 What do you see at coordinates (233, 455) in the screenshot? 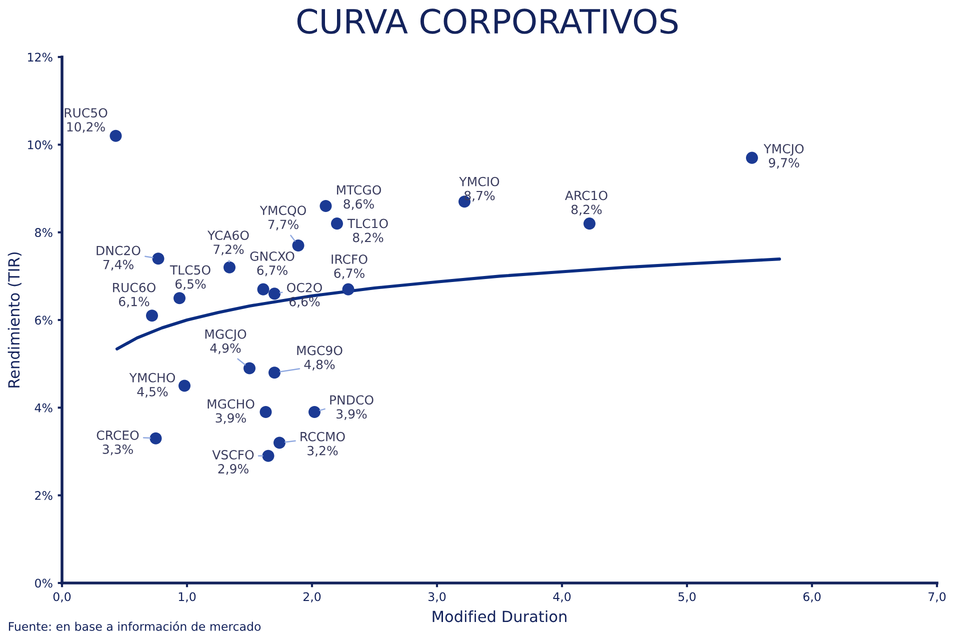
I see `annotation: VSCFO` at bounding box center [233, 455].